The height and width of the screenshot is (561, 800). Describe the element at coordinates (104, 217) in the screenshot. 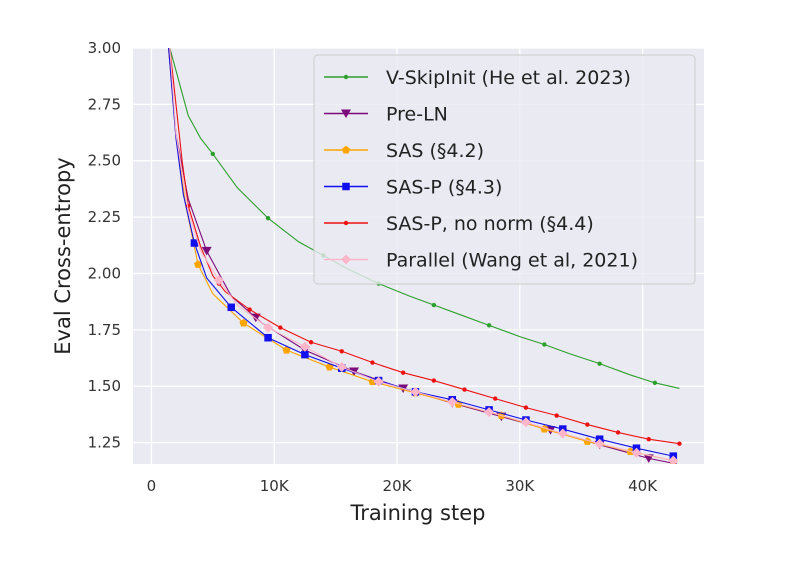

I see `y-tick-label: 2.25` at that location.